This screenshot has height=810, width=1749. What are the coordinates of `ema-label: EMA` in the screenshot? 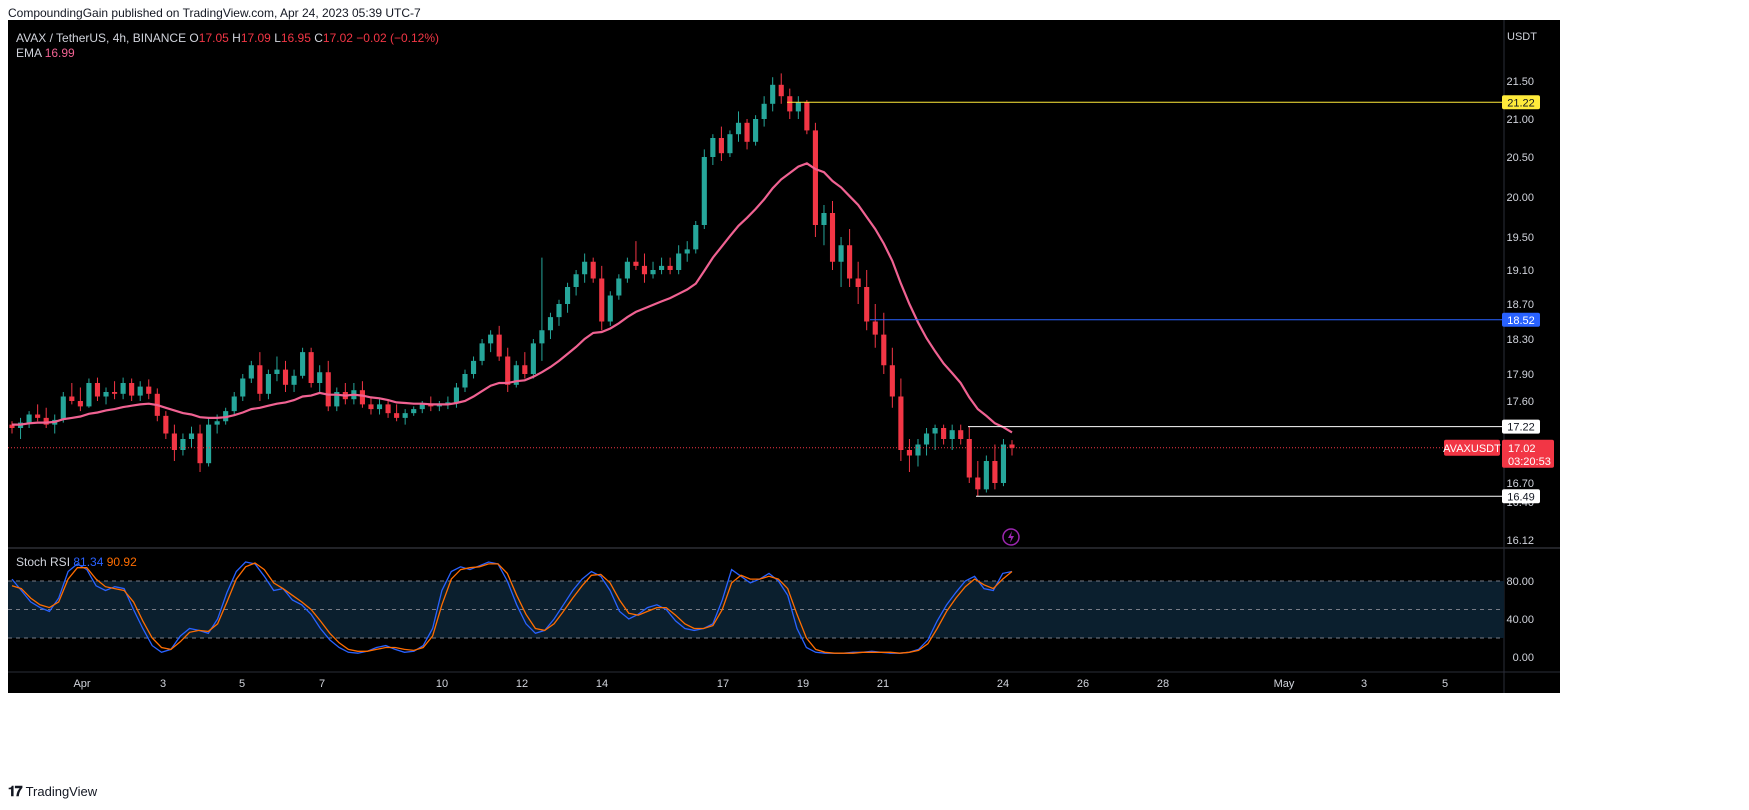 It's located at (29, 53).